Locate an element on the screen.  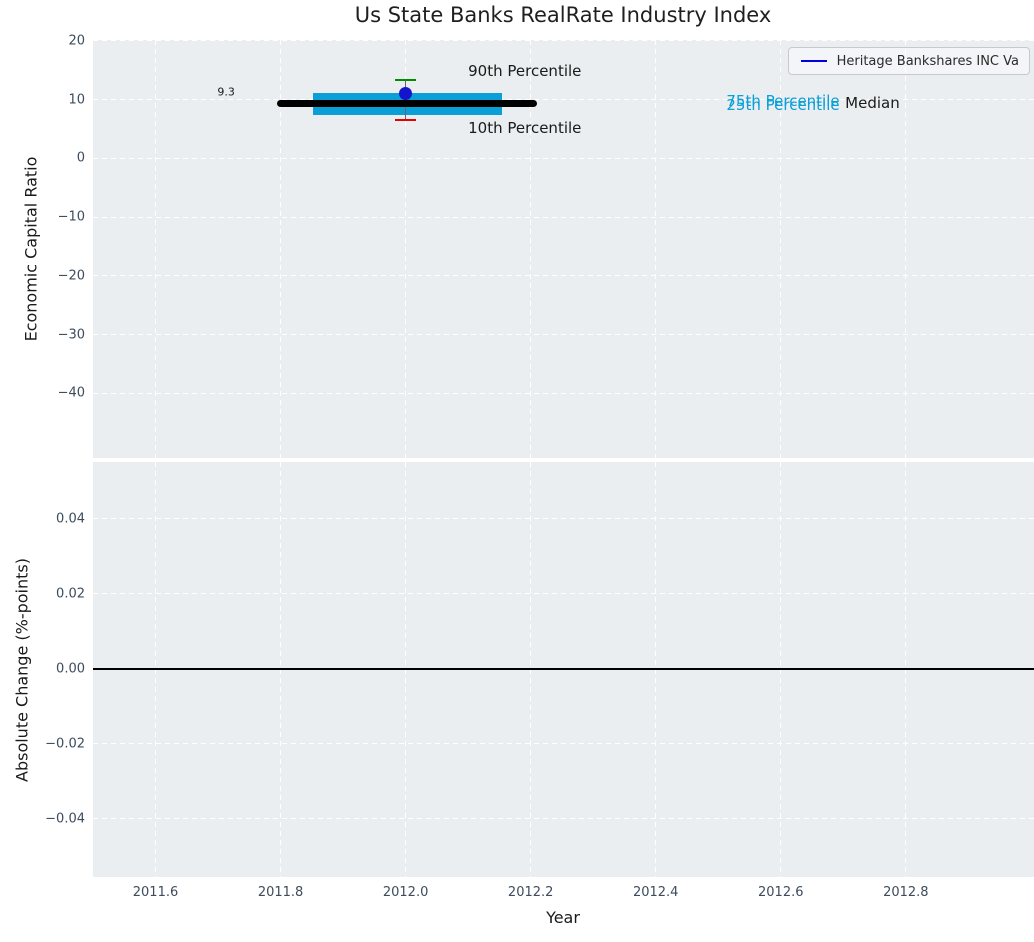
x-tick-label: 2012.0 is located at coordinates (405, 892).